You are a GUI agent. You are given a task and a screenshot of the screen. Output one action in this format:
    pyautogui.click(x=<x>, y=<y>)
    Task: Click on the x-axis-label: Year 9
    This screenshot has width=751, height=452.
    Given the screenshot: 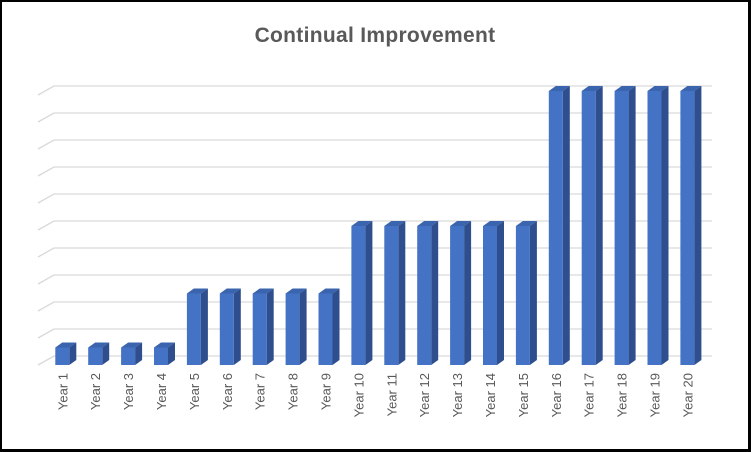 What is the action you would take?
    pyautogui.click(x=326, y=391)
    